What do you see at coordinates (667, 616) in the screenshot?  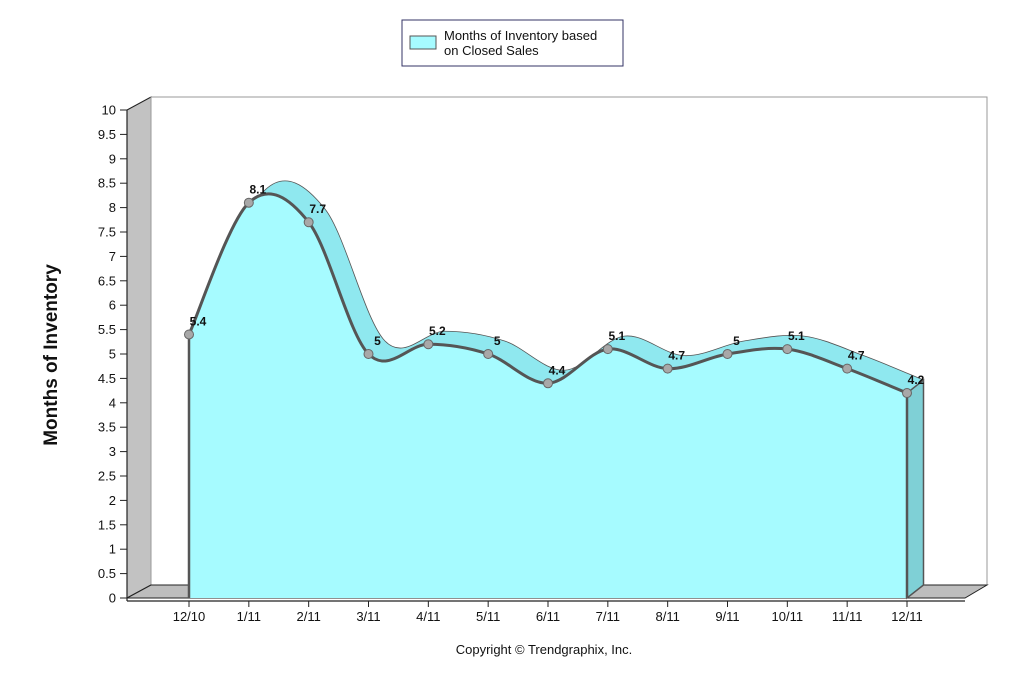 I see `x-tick-label-8/11: 8/11` at bounding box center [667, 616].